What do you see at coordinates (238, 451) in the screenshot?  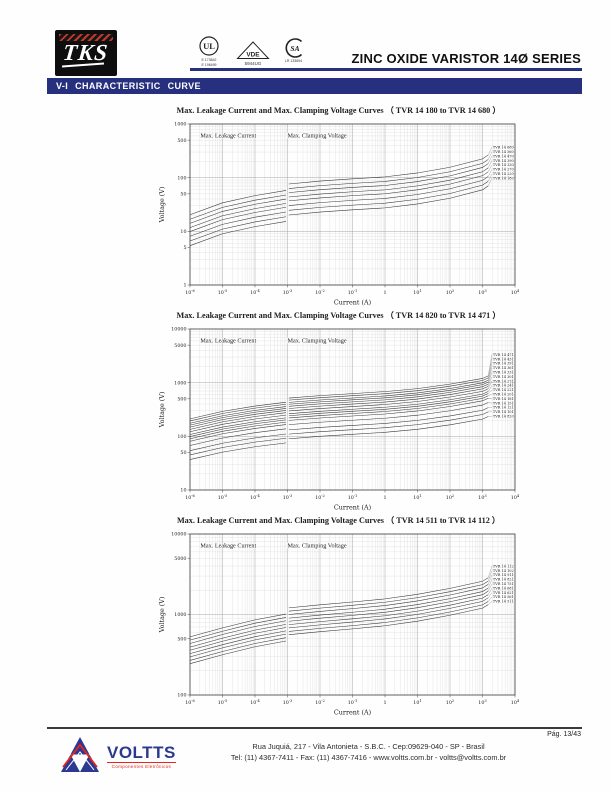 I see `leakage-curve-TVR 14 820` at bounding box center [238, 451].